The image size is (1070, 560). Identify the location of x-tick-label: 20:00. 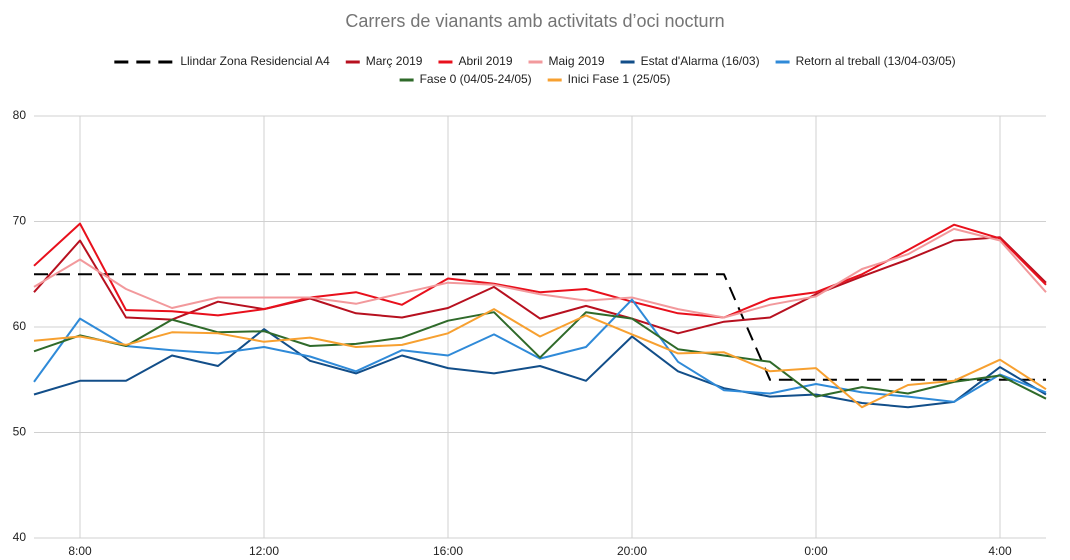
(632, 551).